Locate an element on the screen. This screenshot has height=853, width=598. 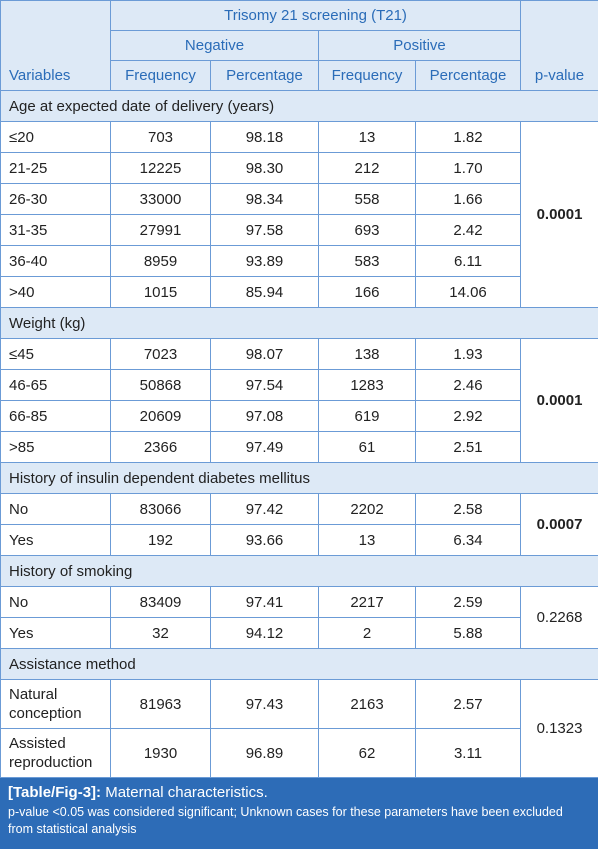
cell: 2366 is located at coordinates (160, 447).